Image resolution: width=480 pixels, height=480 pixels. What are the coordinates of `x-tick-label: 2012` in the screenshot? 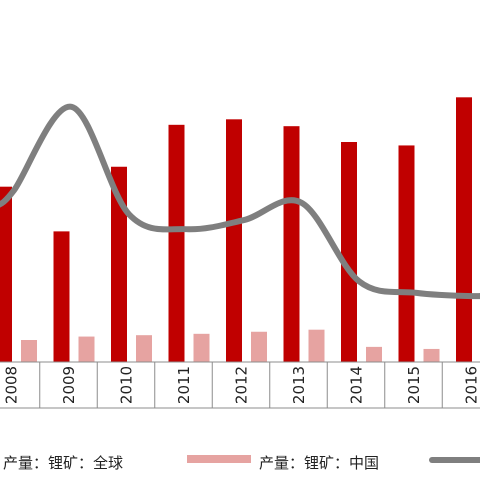 It's located at (242, 385).